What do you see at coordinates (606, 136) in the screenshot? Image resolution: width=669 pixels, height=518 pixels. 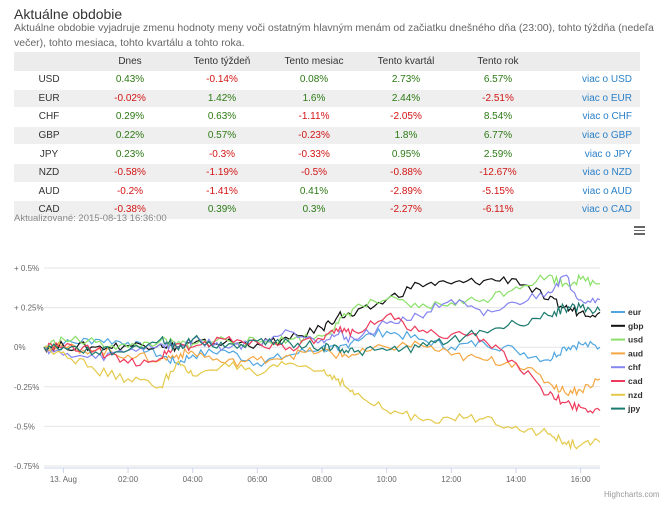 I see `more-about-link: viac o GBP` at bounding box center [606, 136].